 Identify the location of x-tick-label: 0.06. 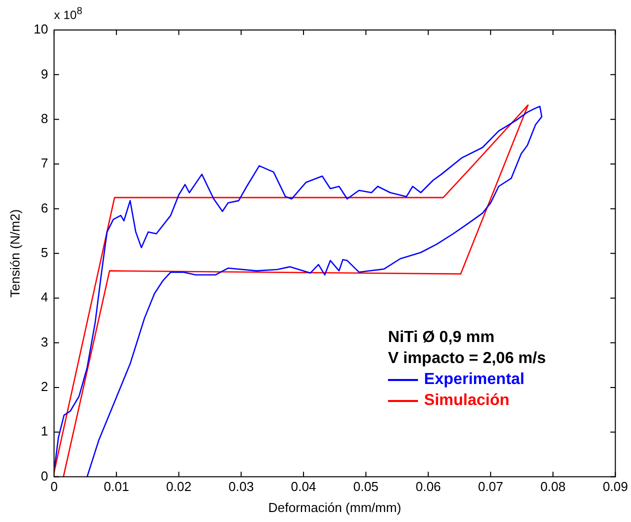
(428, 486).